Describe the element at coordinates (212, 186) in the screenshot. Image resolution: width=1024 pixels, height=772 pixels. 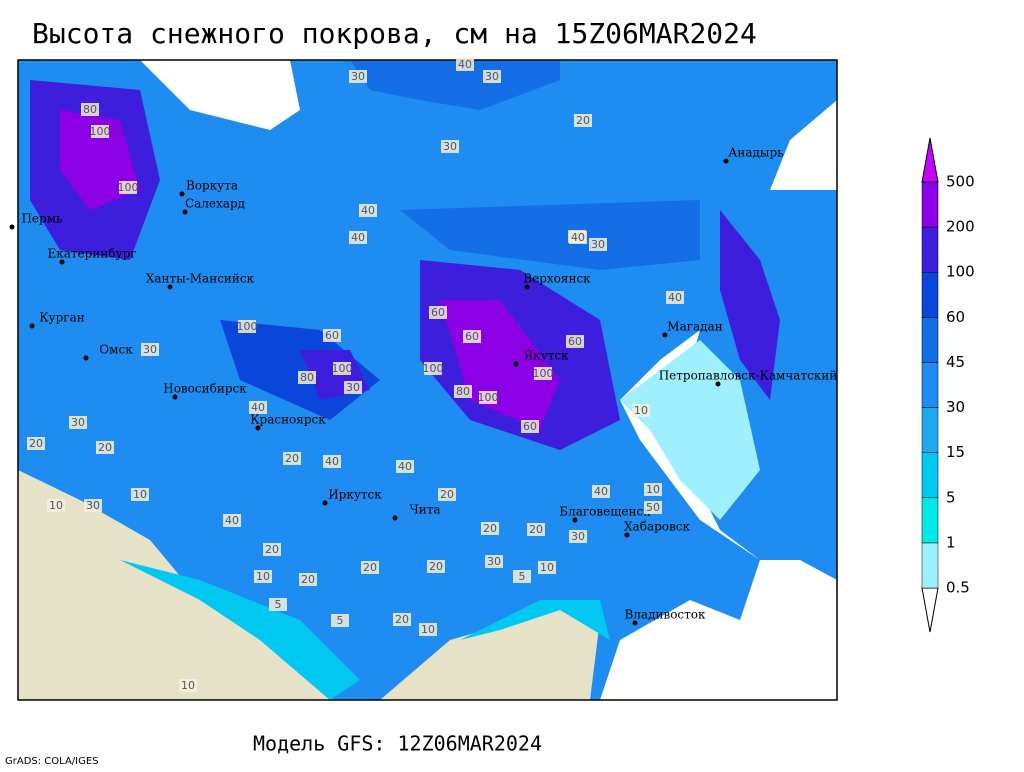
I see `city-name: Воркута` at that location.